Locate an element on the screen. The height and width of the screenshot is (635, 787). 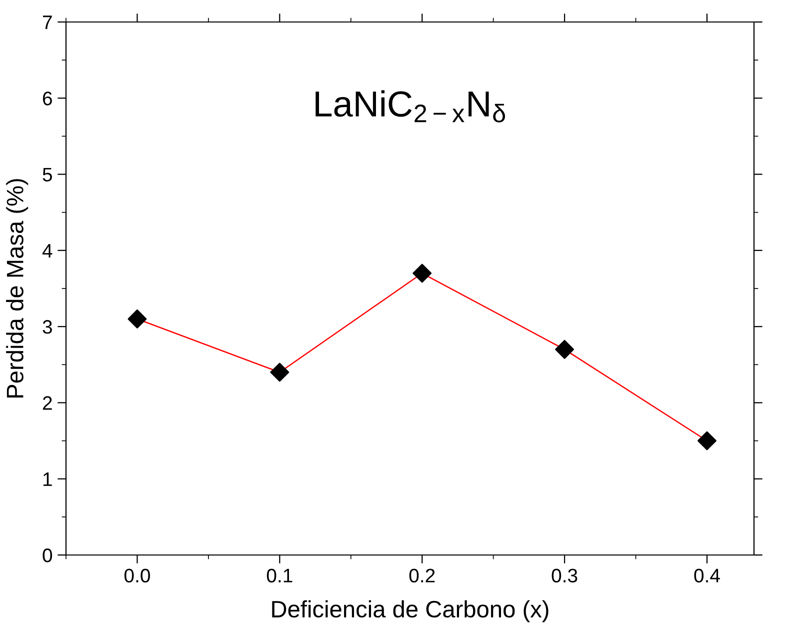
text: LaNiC$_{2−x}$N$_{δ}$ is located at coordinates (411, 106).